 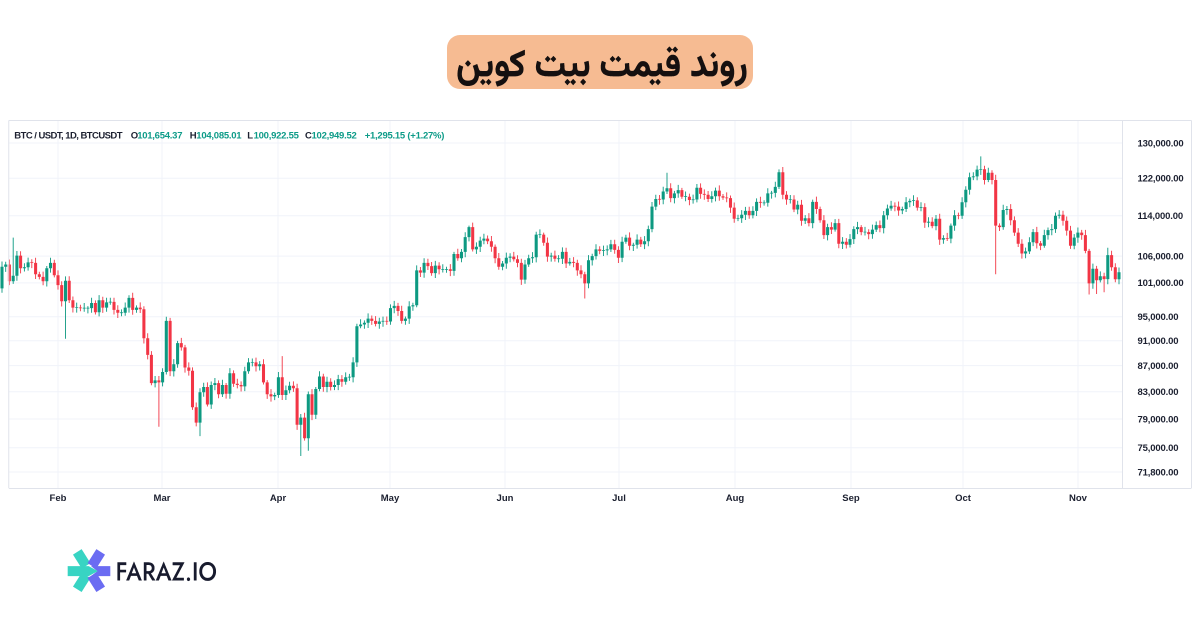 What do you see at coordinates (162, 498) in the screenshot?
I see `svg-text: Mar` at bounding box center [162, 498].